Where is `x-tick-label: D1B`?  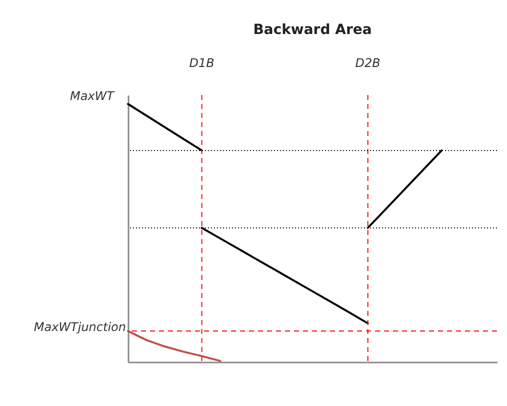 x-tick-label: D1B is located at coordinates (201, 63).